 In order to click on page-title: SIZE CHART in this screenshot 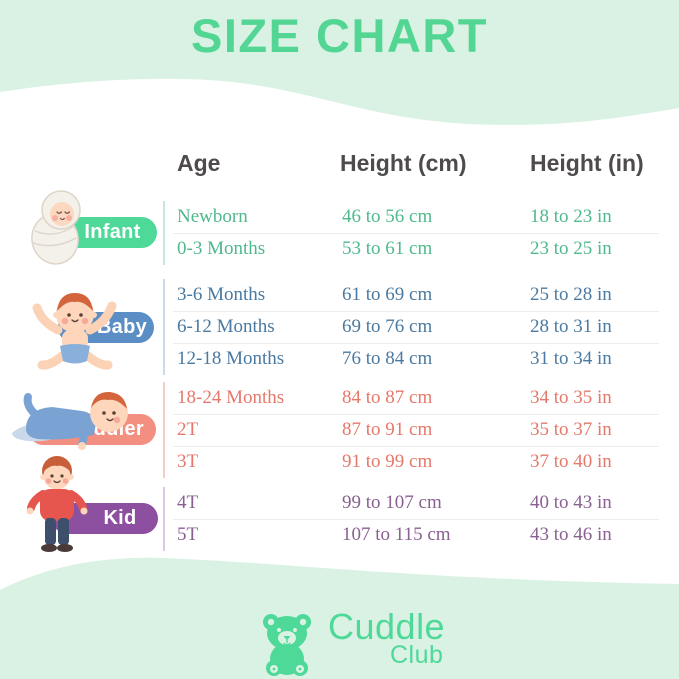, I will do `click(339, 35)`.